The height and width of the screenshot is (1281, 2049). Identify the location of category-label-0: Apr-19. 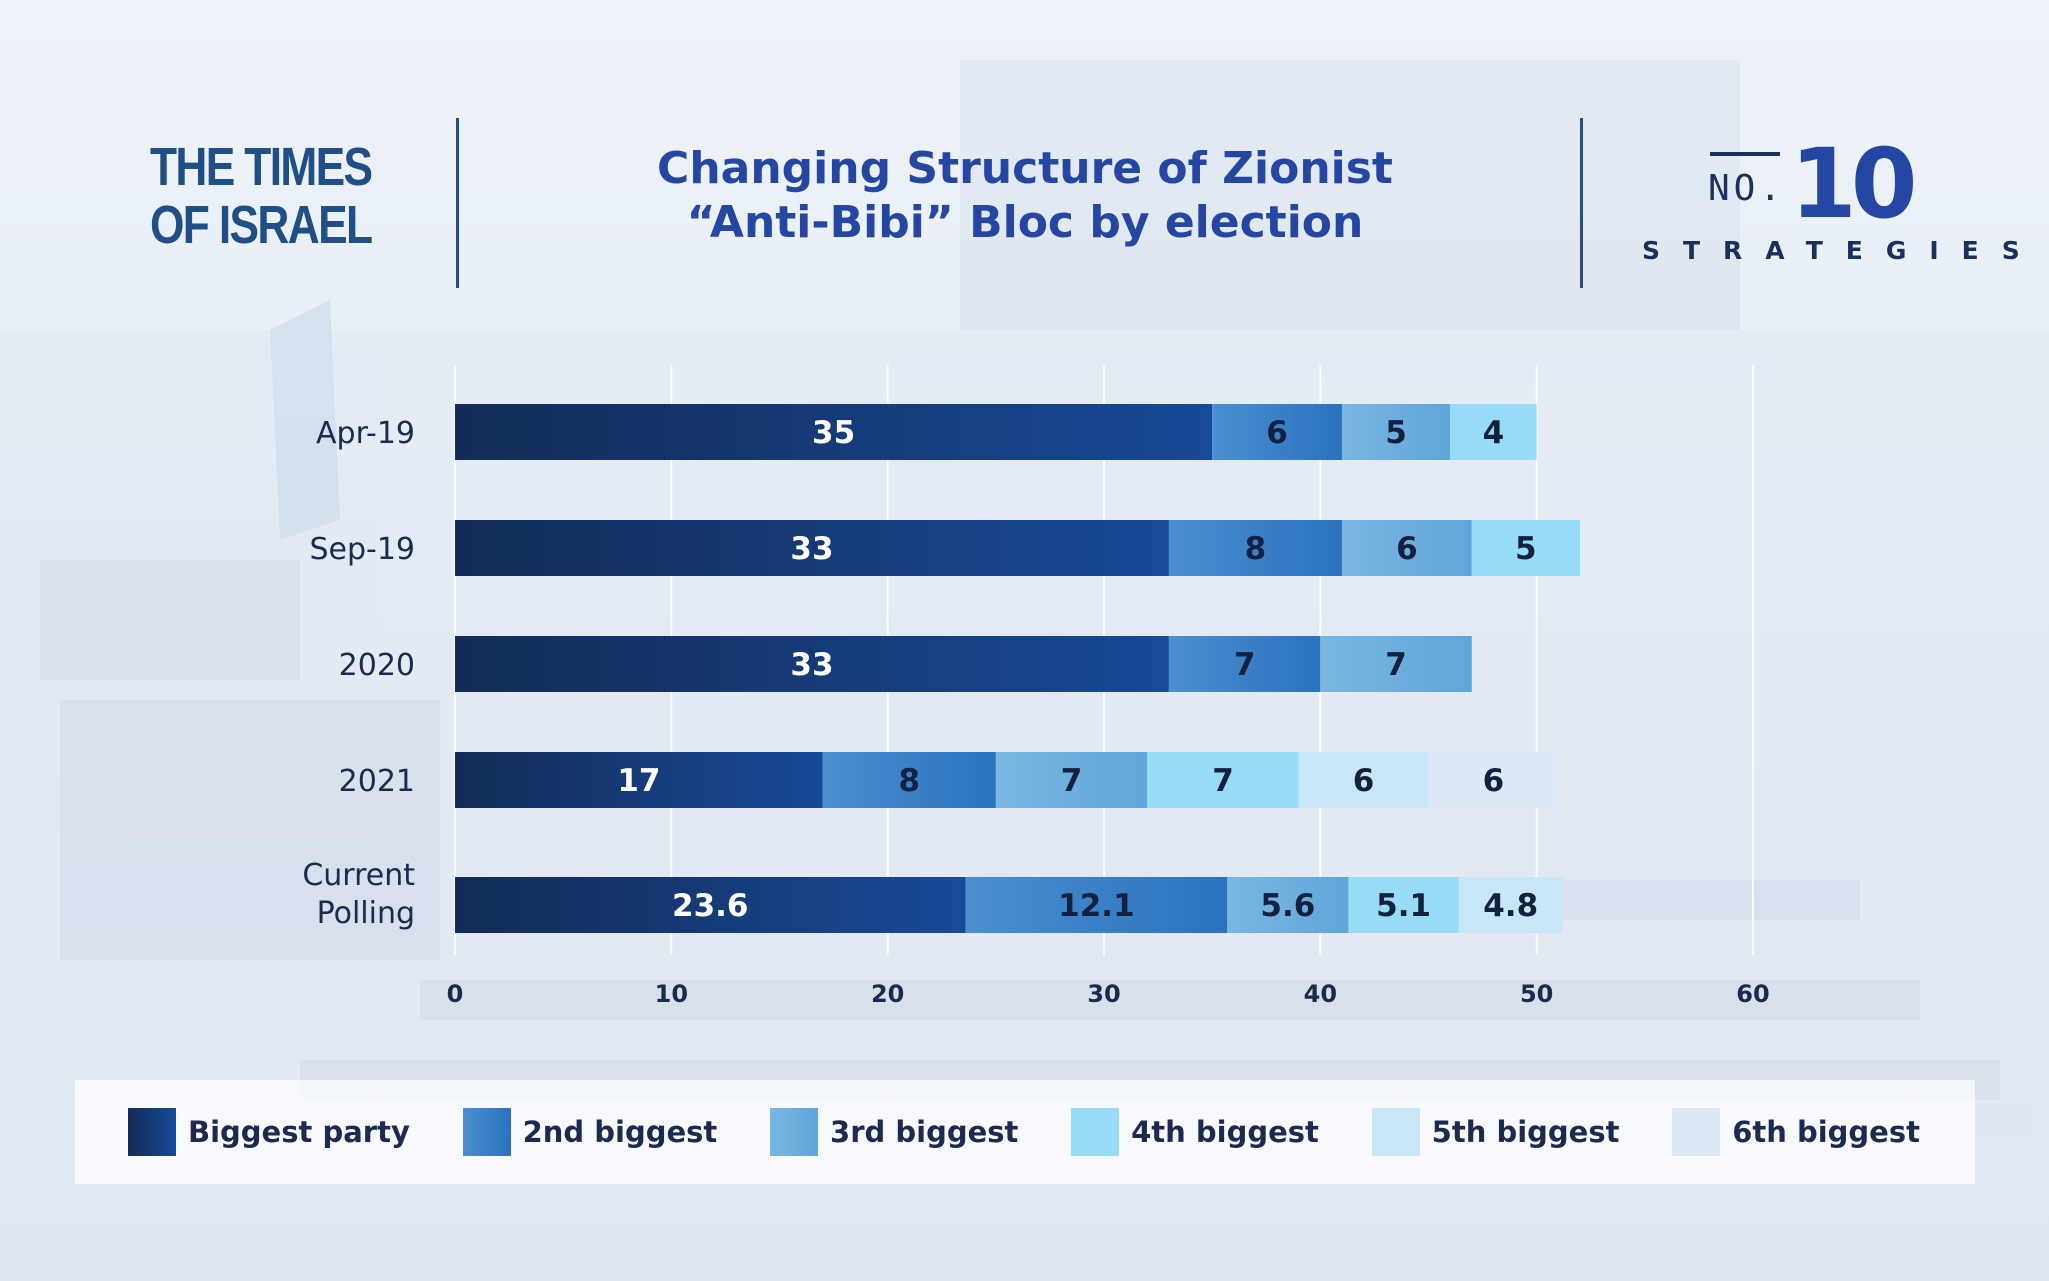
(365, 433).